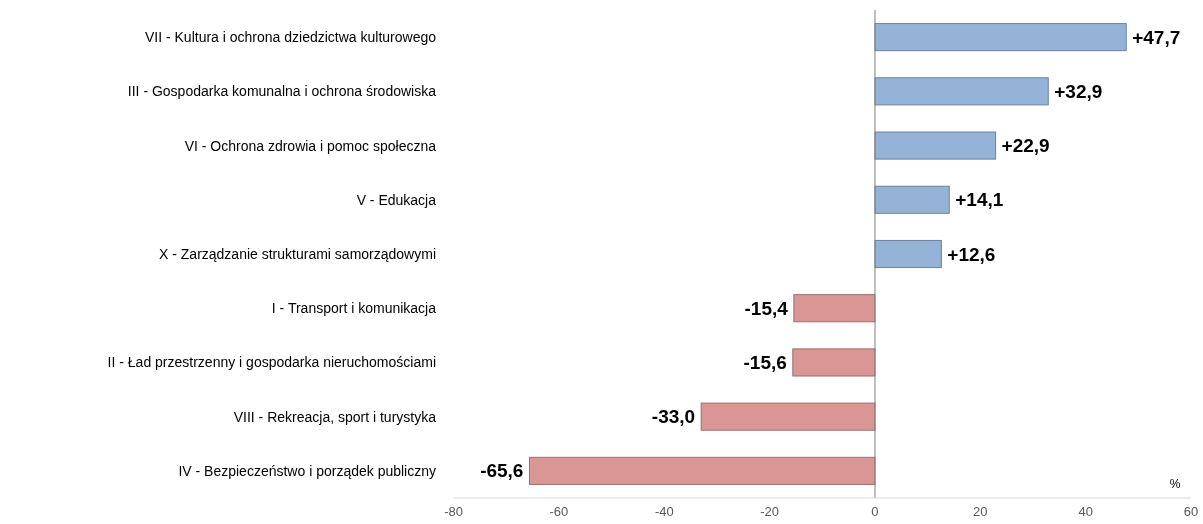 The image size is (1203, 524). What do you see at coordinates (297, 254) in the screenshot?
I see `y-tick-label: X - Zarządzanie strukturami samorządowymi` at bounding box center [297, 254].